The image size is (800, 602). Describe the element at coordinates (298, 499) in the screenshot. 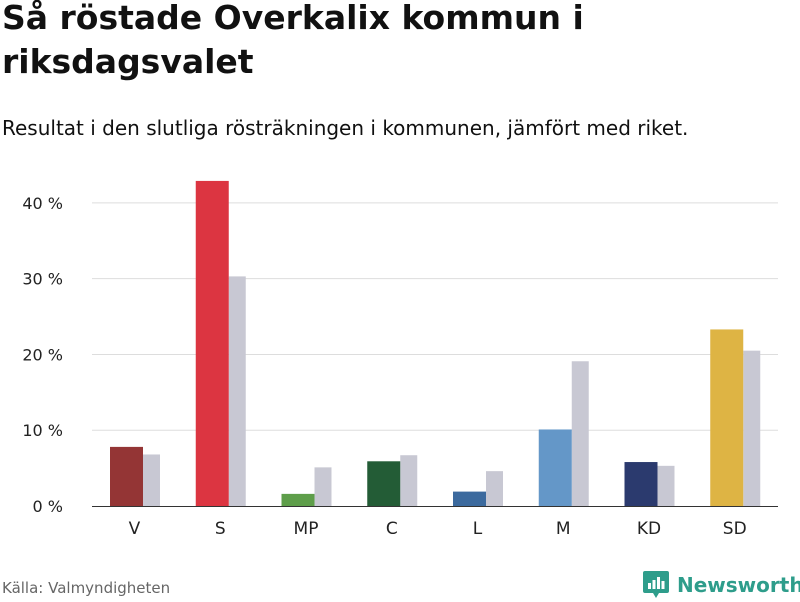

I see `bar-kommun-mp` at that location.